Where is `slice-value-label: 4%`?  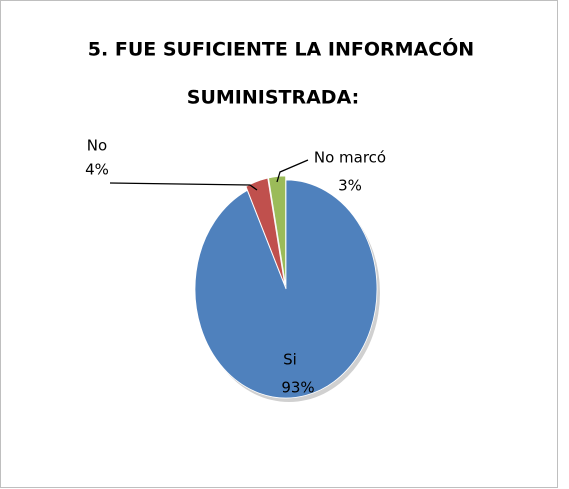
slice-value-label: 4% is located at coordinates (97, 170).